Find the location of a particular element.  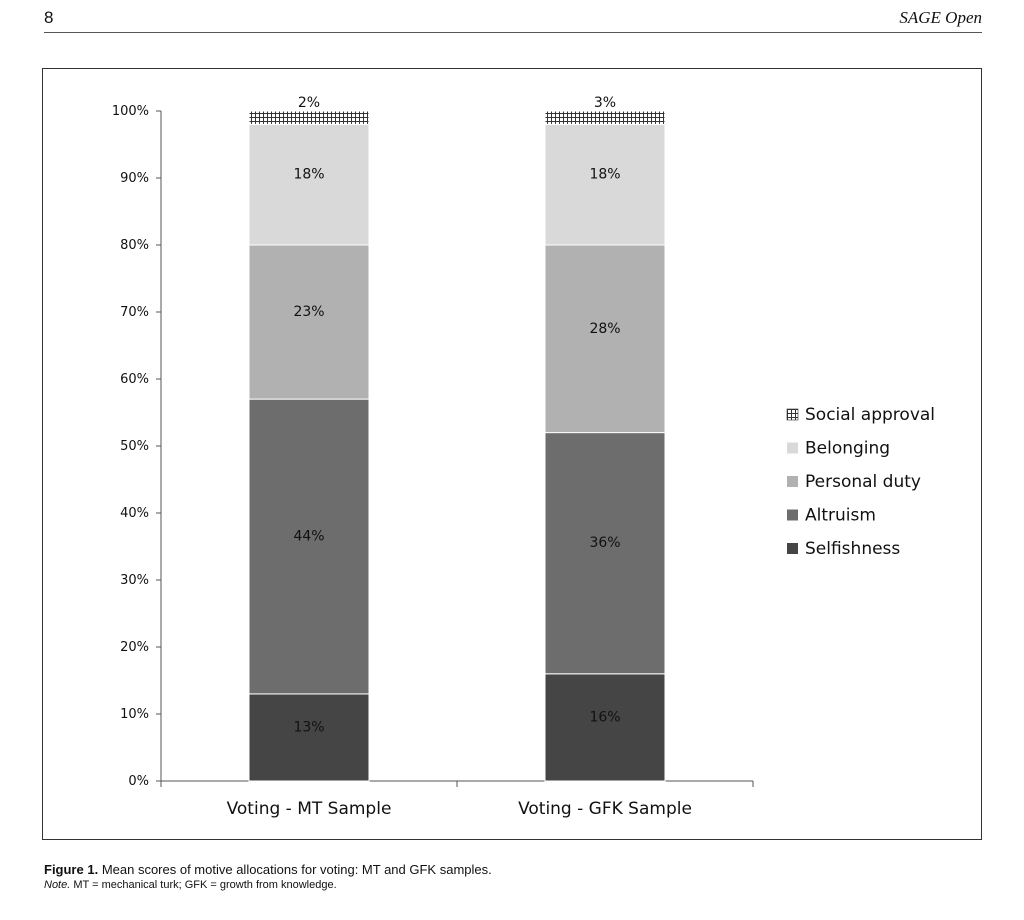

legend-label: Social approval is located at coordinates (870, 415).